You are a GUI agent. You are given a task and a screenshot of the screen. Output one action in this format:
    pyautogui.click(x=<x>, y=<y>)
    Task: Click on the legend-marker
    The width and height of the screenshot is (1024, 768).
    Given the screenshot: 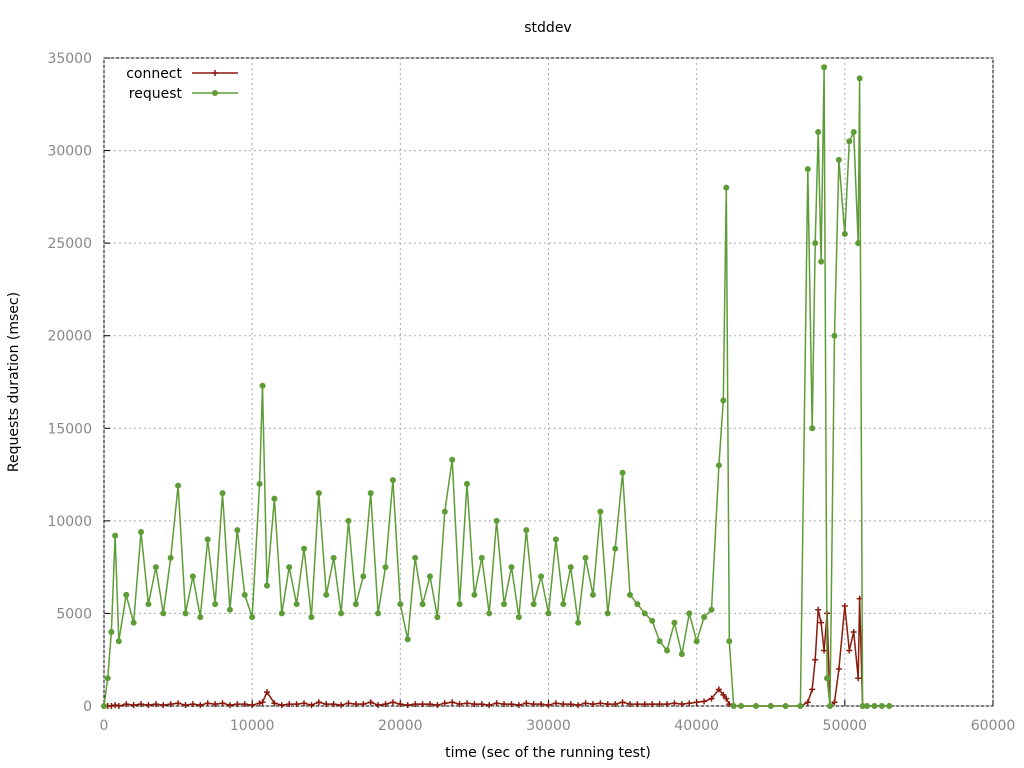 What is the action you would take?
    pyautogui.click(x=215, y=73)
    